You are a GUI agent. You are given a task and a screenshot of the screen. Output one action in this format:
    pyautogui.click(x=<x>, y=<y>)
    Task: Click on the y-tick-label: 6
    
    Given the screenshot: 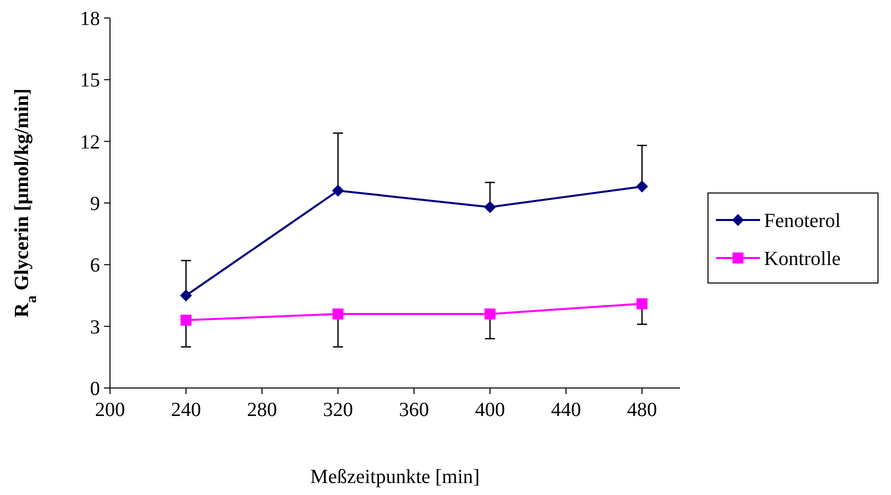 What is the action you would take?
    pyautogui.click(x=95, y=265)
    